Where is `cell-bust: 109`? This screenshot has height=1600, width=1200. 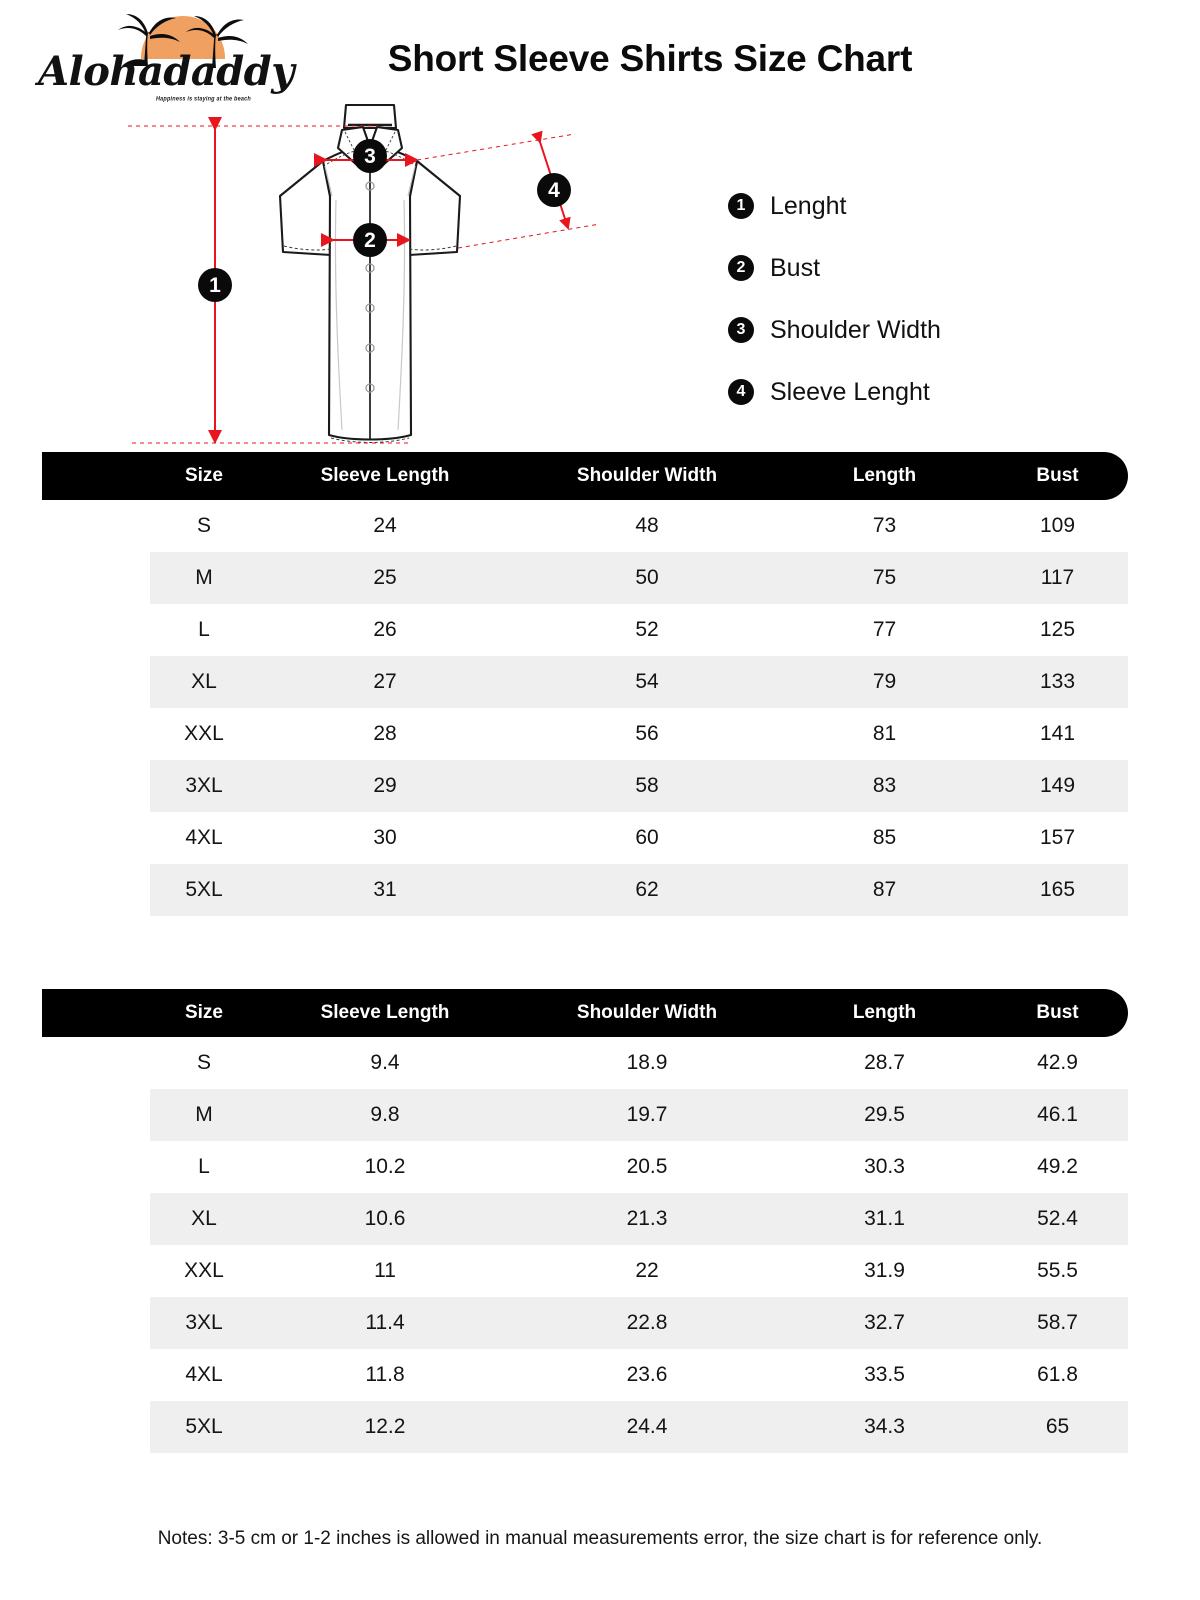
cell-bust: 109 is located at coordinates (1057, 525).